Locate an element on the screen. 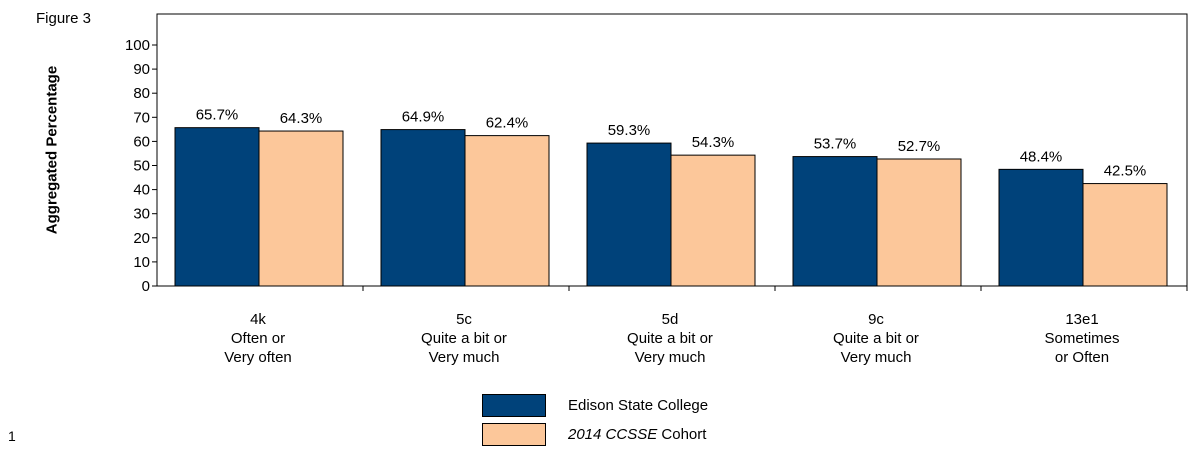 The height and width of the screenshot is (449, 1197). data-label: 62.4% is located at coordinates (507, 123).